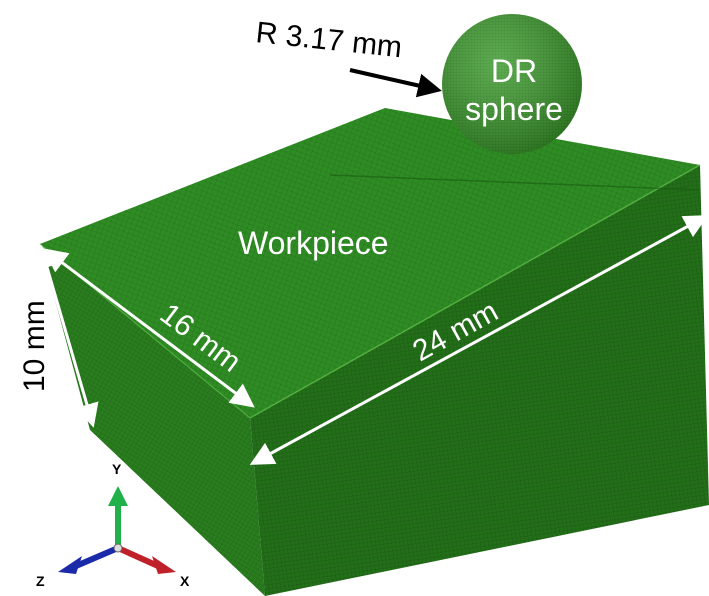  Describe the element at coordinates (328, 40) in the screenshot. I see `radius-label: R 3.17 mm` at that location.